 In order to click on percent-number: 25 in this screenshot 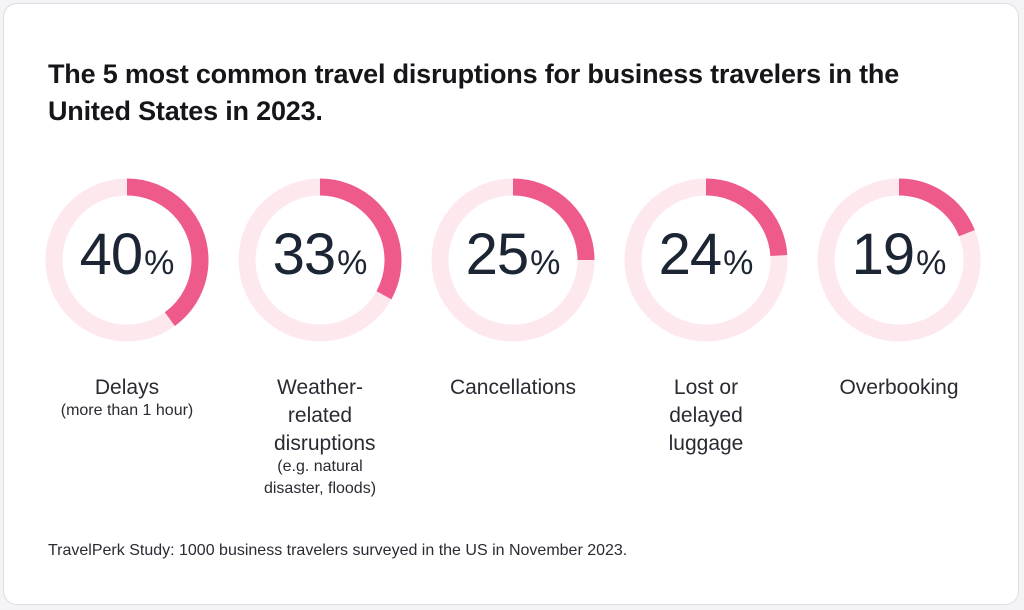, I will do `click(497, 254)`.